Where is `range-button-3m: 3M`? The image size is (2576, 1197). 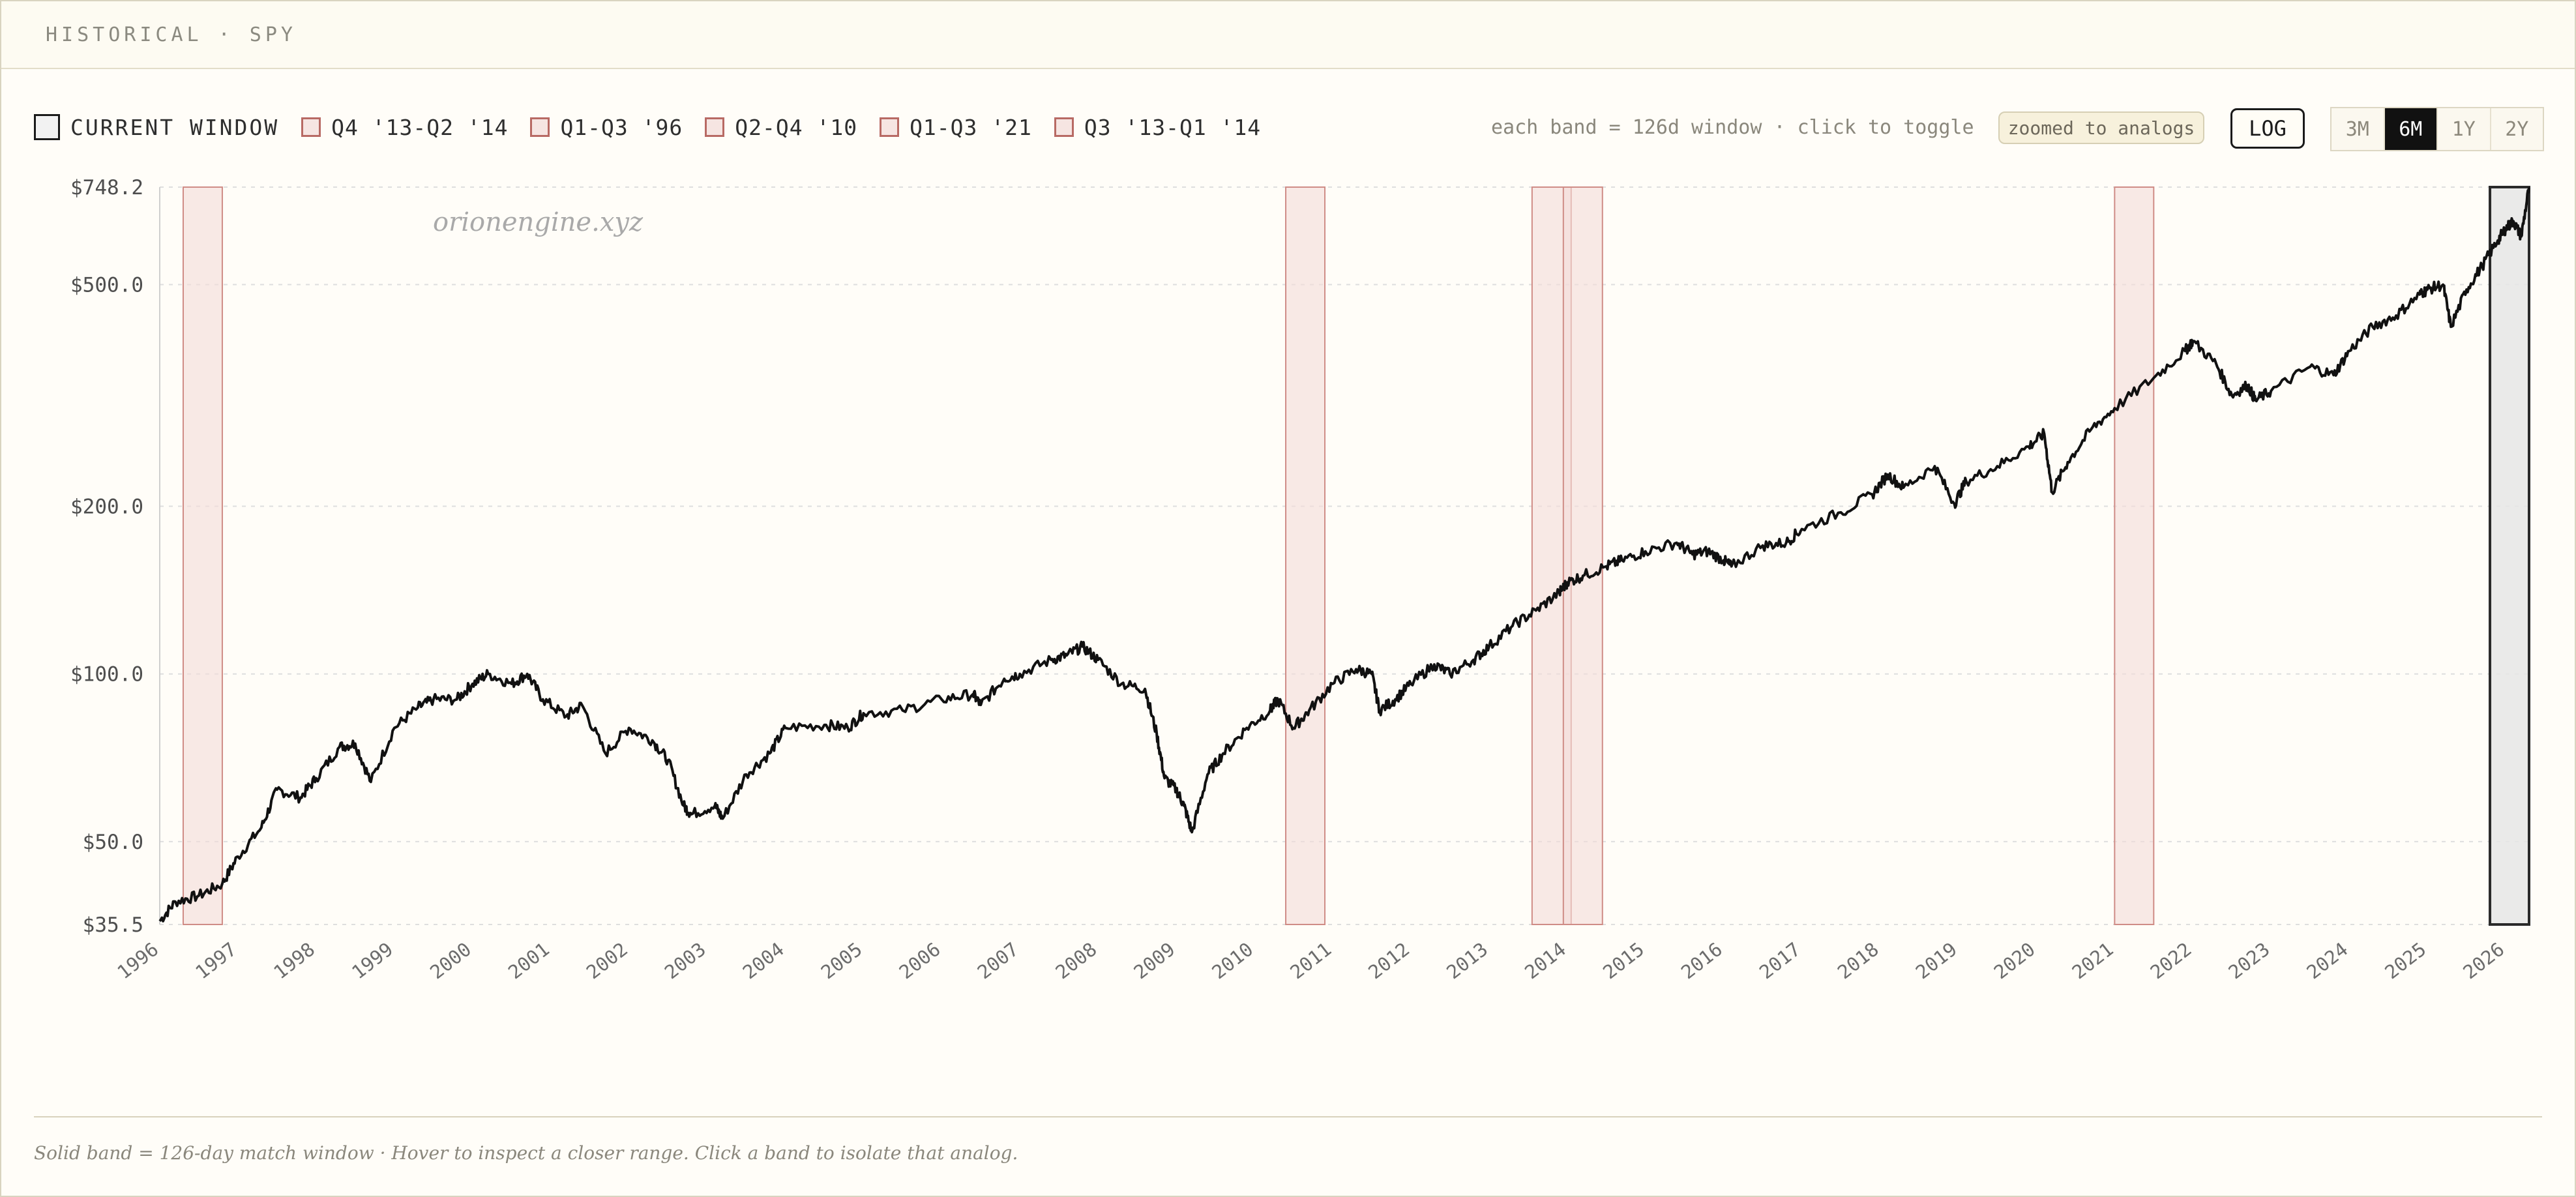 range-button-3m: 3M is located at coordinates (2358, 129).